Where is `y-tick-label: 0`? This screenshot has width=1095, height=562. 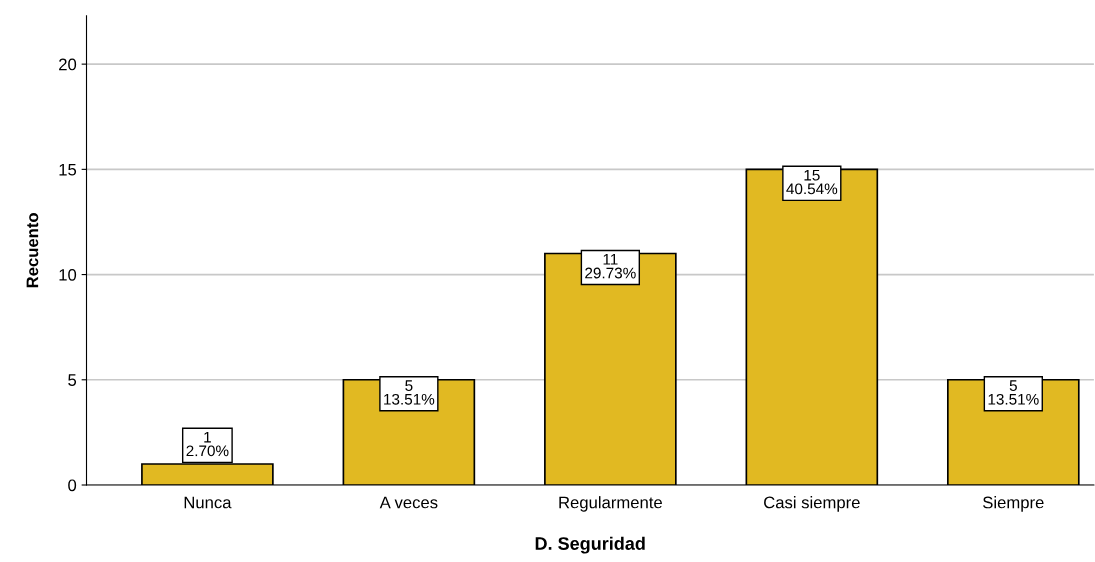
y-tick-label: 0 is located at coordinates (72, 485).